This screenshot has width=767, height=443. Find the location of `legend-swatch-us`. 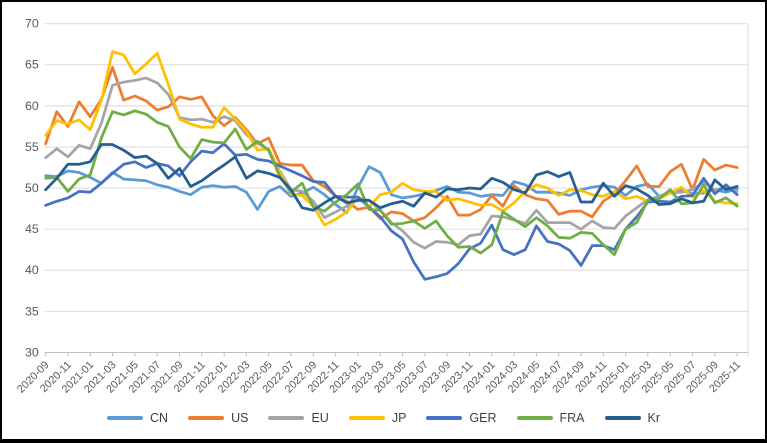

legend-swatch-us is located at coordinates (206, 418).